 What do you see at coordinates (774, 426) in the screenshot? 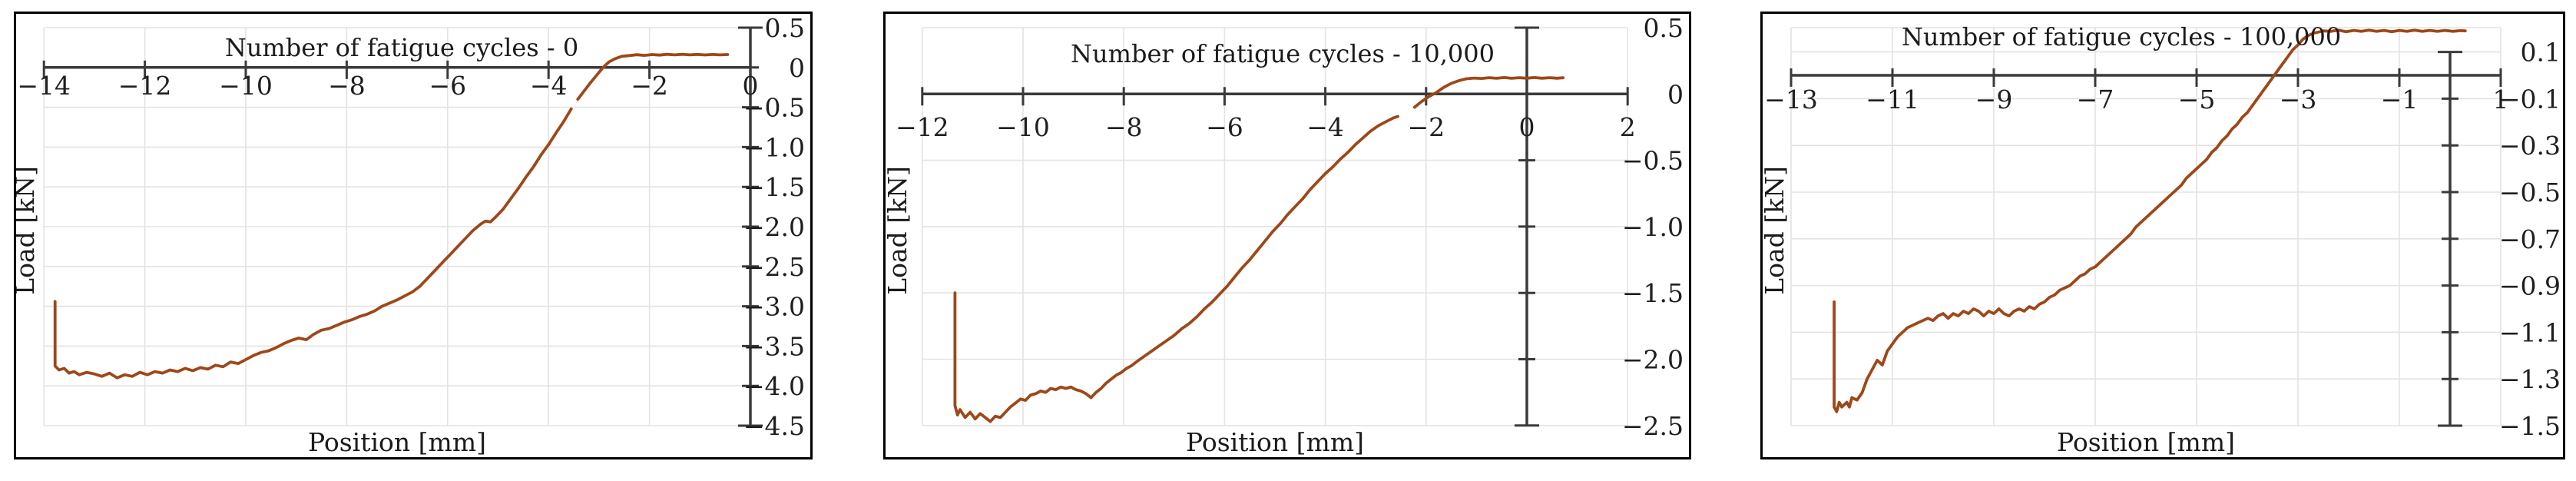
I see `y-tick-label: −4.5` at bounding box center [774, 426].